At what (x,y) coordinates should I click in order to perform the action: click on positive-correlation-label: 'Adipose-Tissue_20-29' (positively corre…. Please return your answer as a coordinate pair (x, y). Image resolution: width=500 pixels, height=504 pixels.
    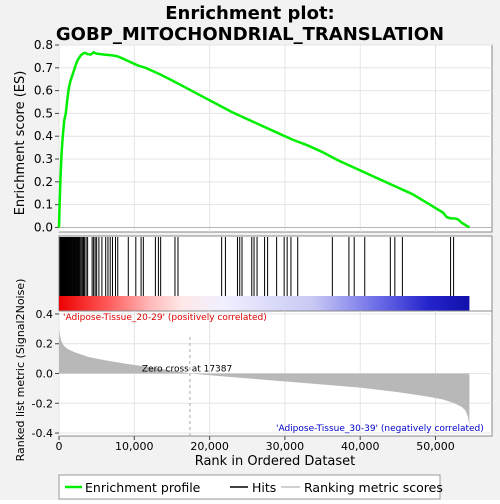
    Looking at the image, I should click on (165, 318).